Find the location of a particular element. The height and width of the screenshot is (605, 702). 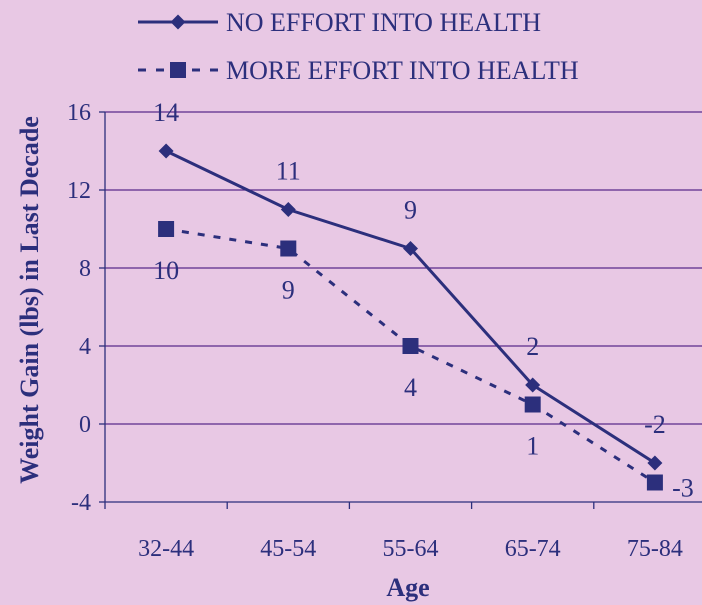

legend-entry-0: NO EFFORT INTO HEALTH is located at coordinates (339, 22).